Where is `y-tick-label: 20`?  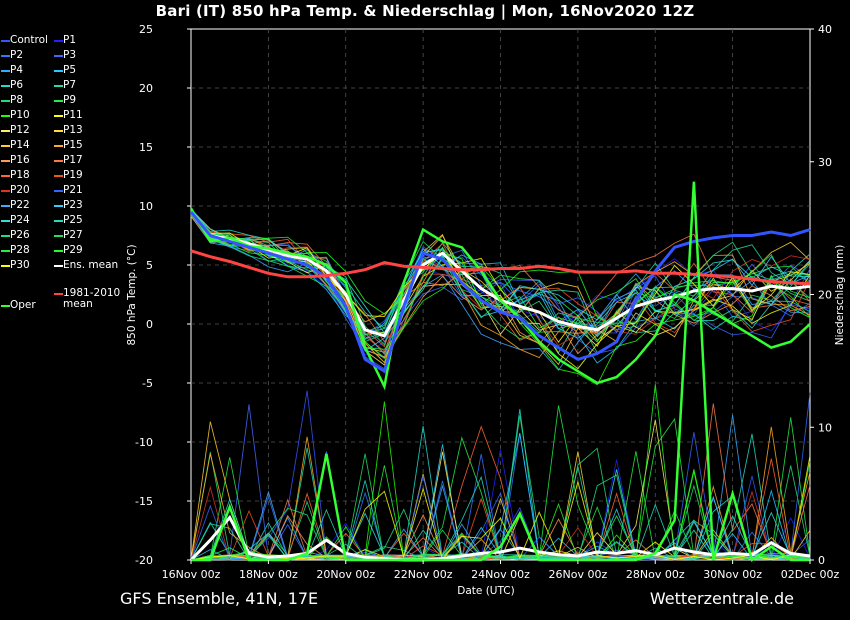 y-tick-label: 20 is located at coordinates (146, 88).